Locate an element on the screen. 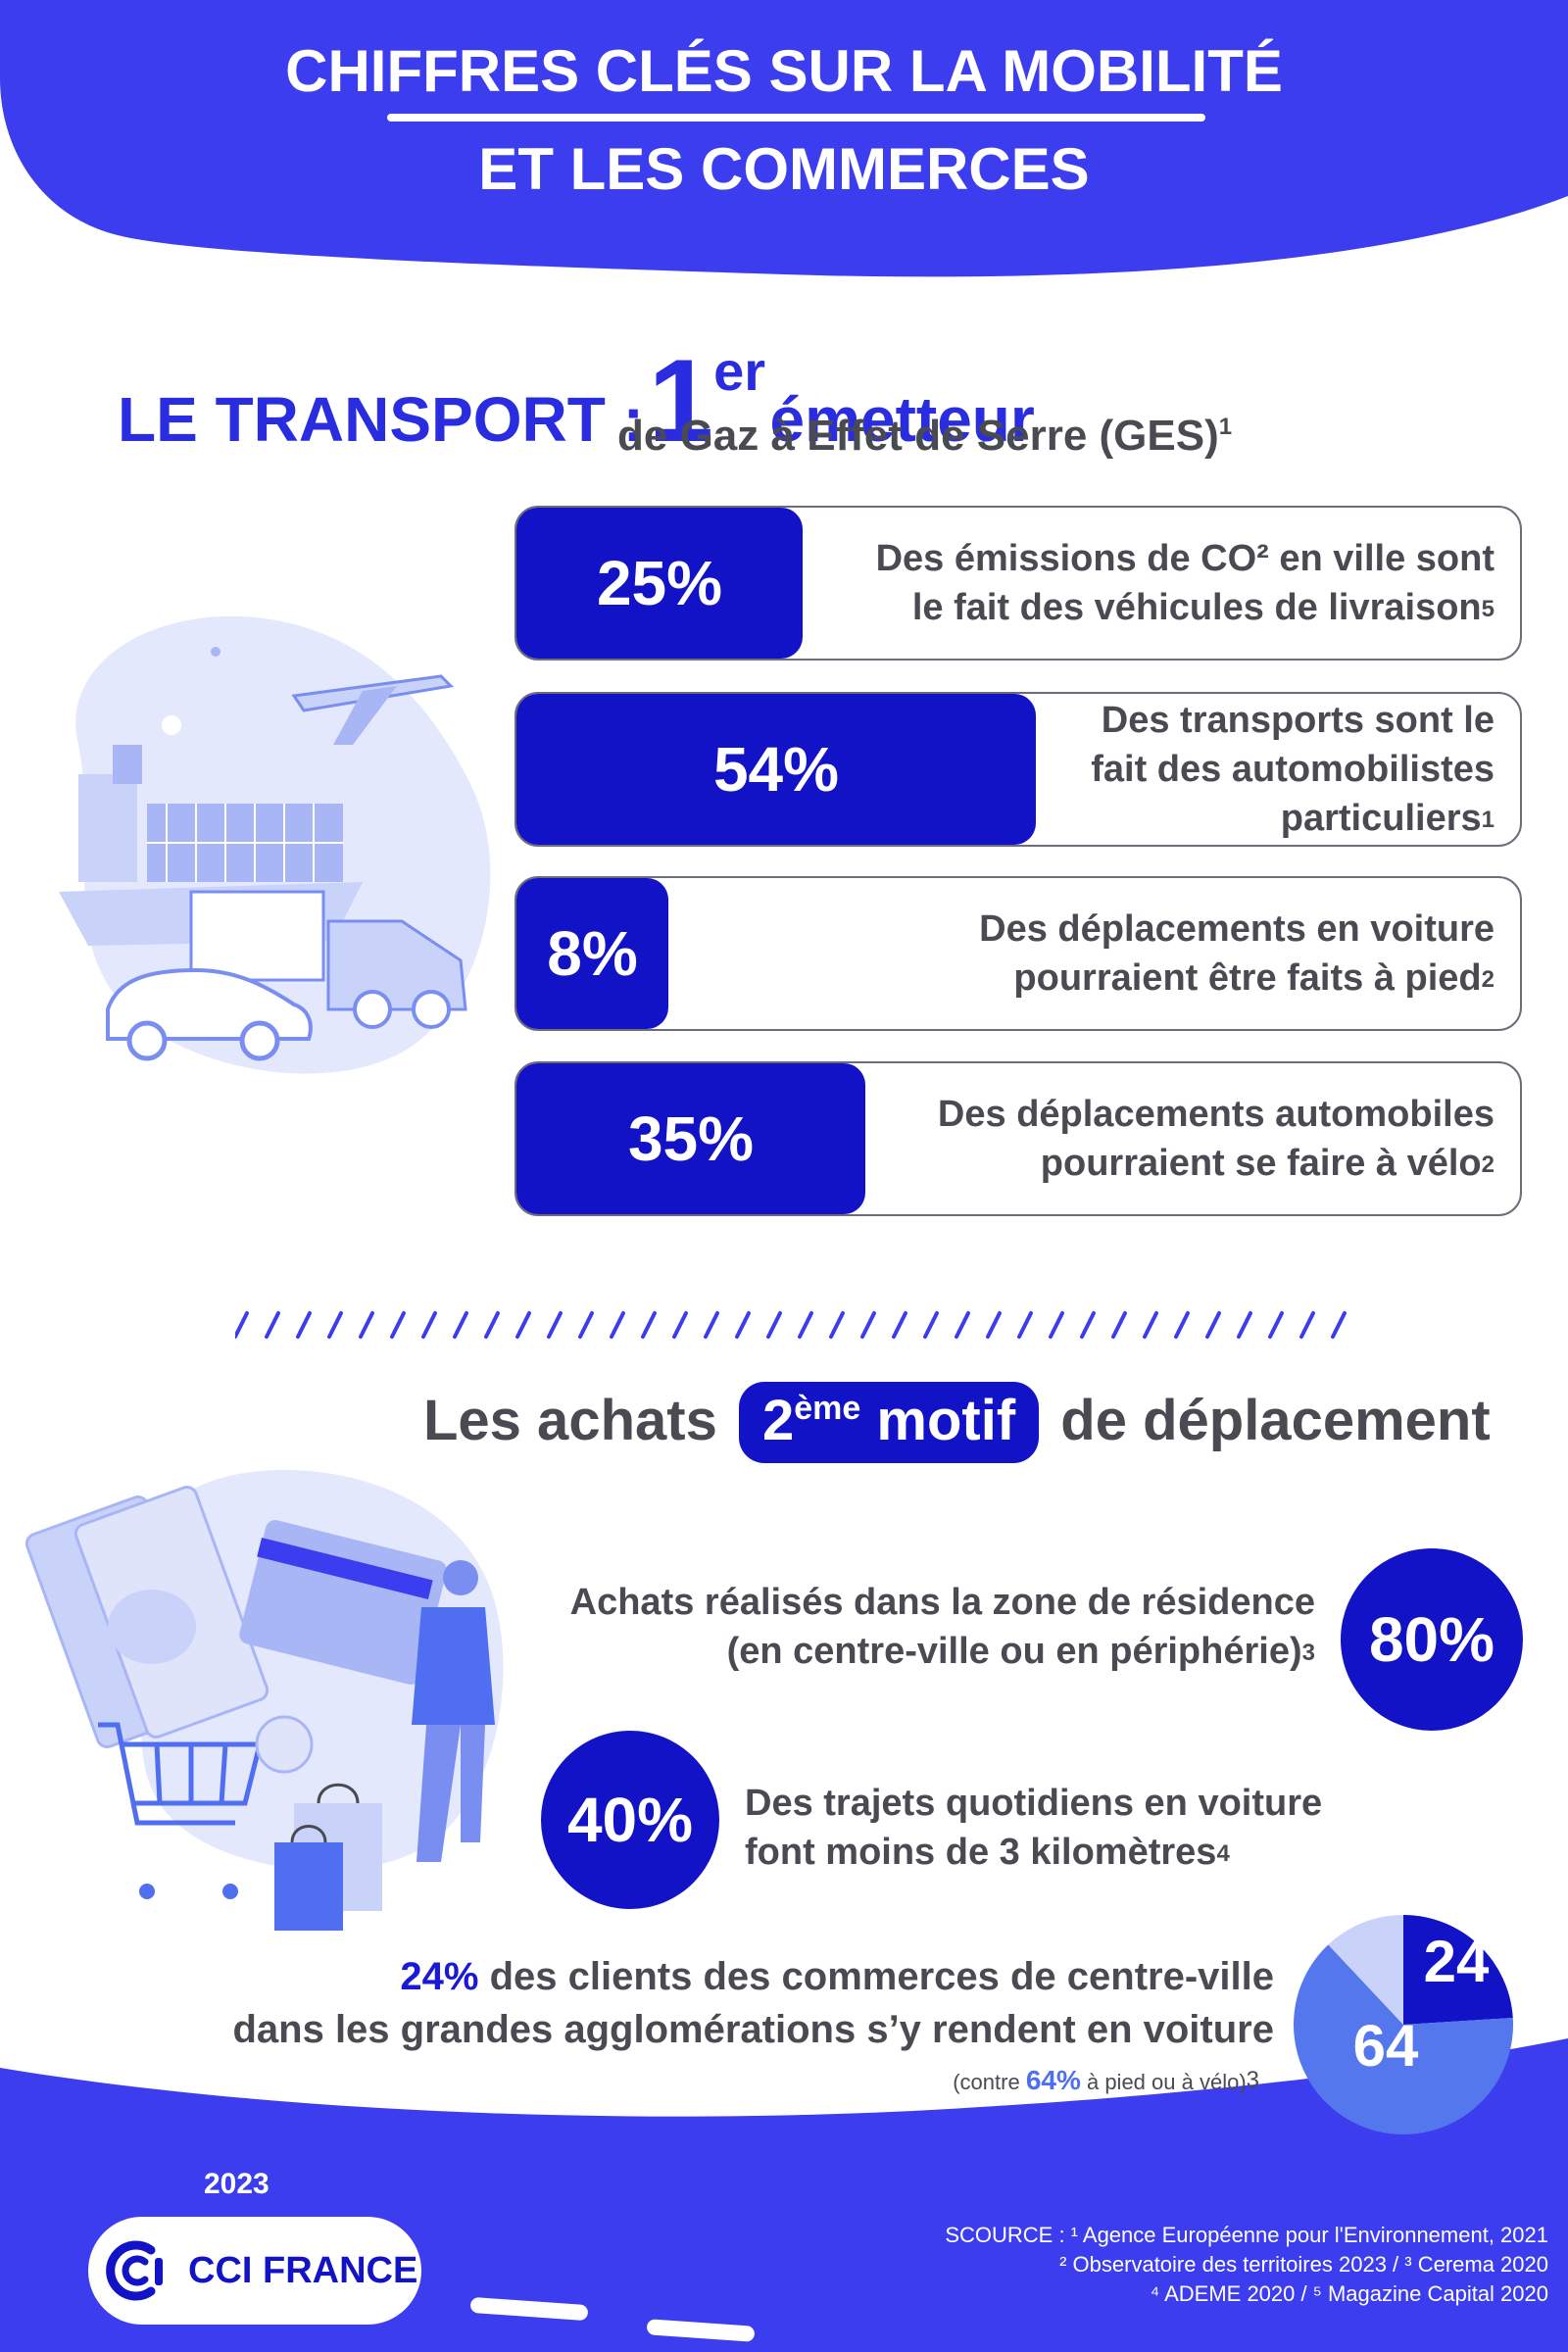 The width and height of the screenshot is (1568, 2352). stat-line: (en centre-ville ou en périphérie) is located at coordinates (1014, 1651).